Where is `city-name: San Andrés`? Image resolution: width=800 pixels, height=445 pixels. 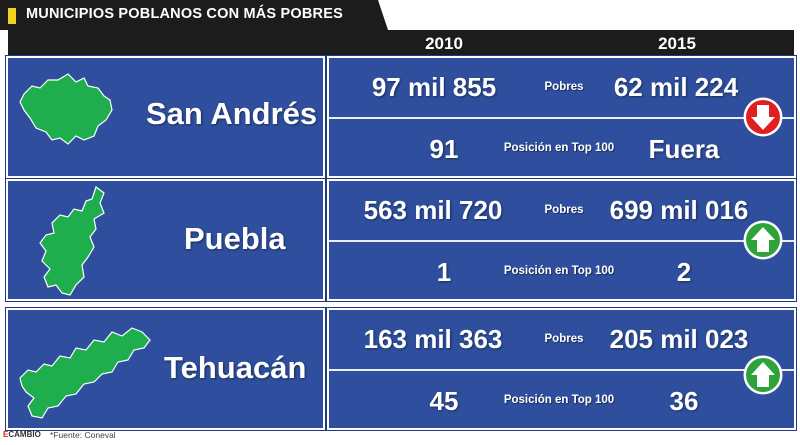
city-name: San Andrés is located at coordinates (232, 113).